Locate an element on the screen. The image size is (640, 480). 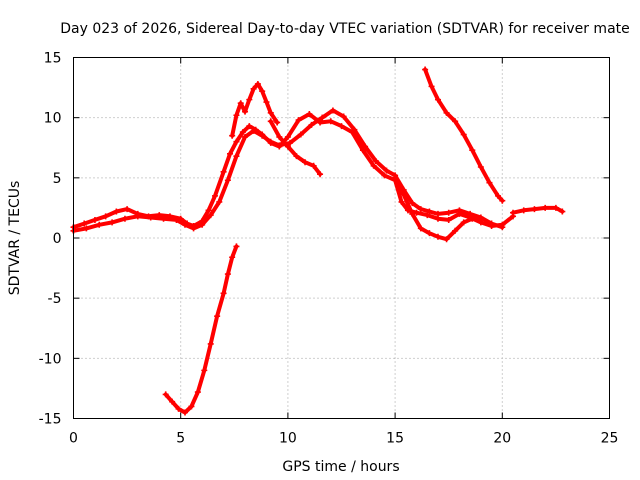
x-axis-label: GPS time / hours is located at coordinates (340, 467).